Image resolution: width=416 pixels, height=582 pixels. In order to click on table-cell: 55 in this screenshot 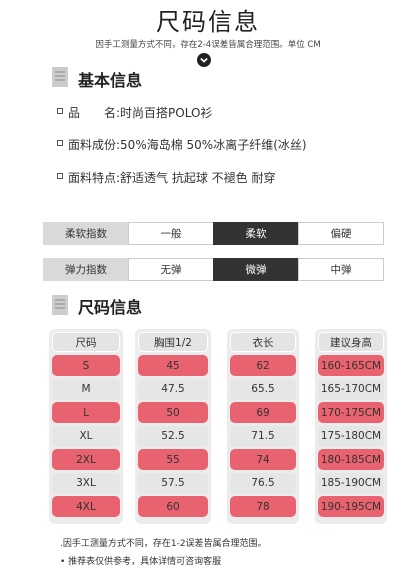, I will do `click(173, 459)`.